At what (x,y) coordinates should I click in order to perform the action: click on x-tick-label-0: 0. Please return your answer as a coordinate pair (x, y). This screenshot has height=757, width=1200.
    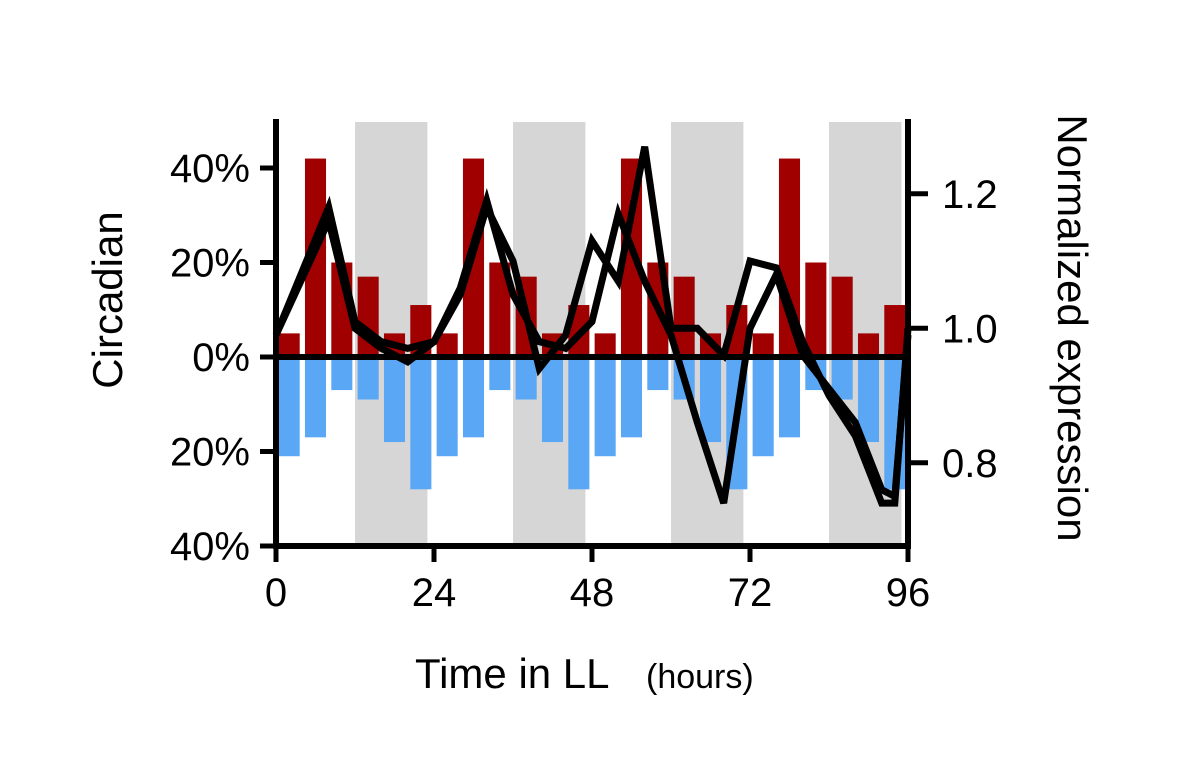
    Looking at the image, I should click on (276, 593).